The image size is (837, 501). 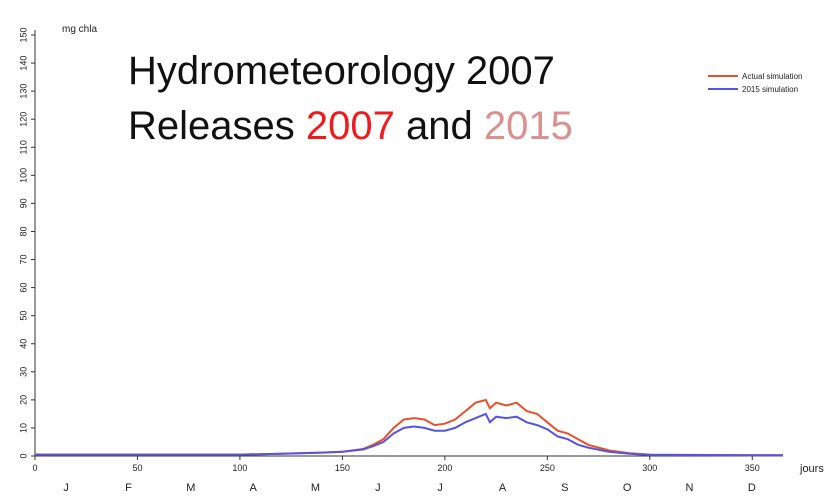 What do you see at coordinates (128, 488) in the screenshot?
I see `month-label: F` at bounding box center [128, 488].